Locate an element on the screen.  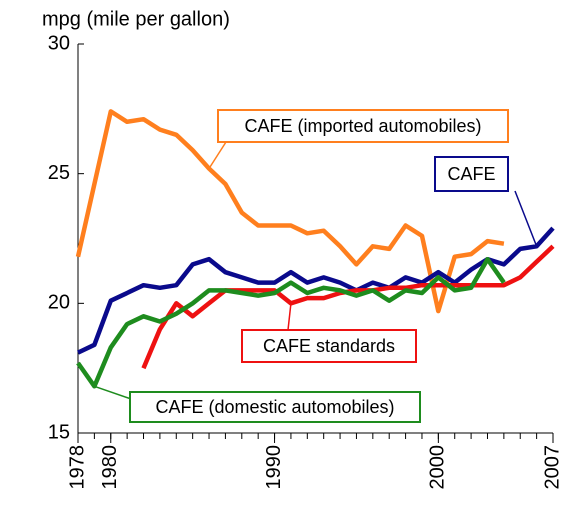
legend-label: CAFE (domestic automobiles) is located at coordinates (274, 407).